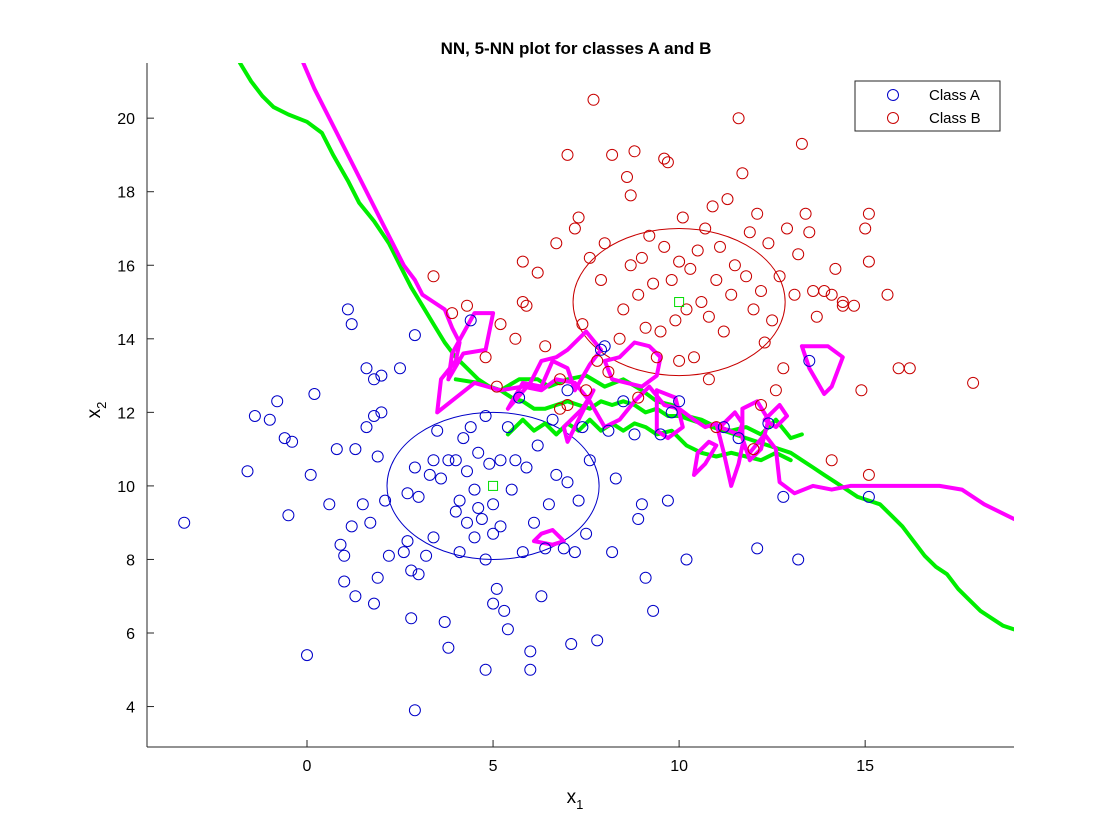 The height and width of the screenshot is (840, 1120). Describe the element at coordinates (130, 708) in the screenshot. I see `y-tick-label: 4` at that location.